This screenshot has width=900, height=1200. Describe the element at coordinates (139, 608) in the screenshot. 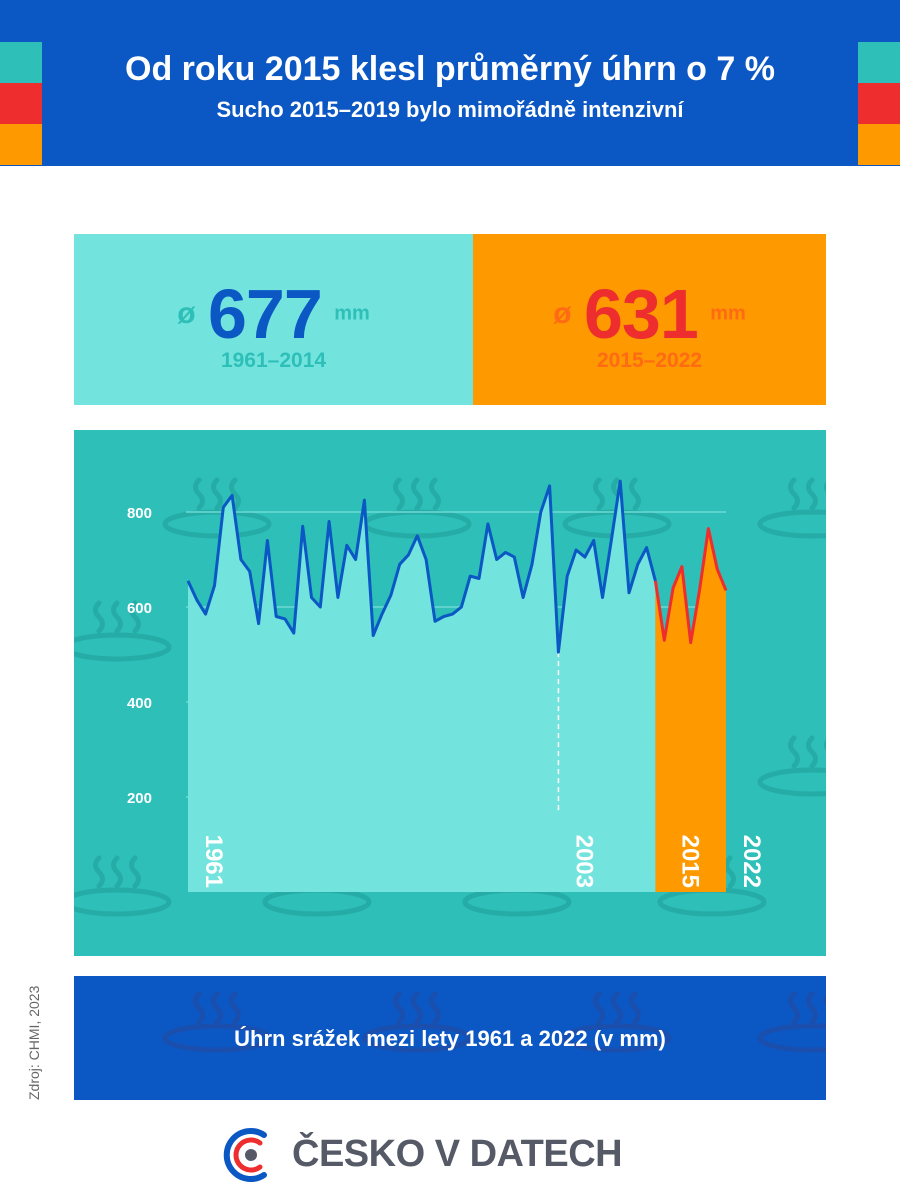

I see `y-tick-label: 600` at that location.